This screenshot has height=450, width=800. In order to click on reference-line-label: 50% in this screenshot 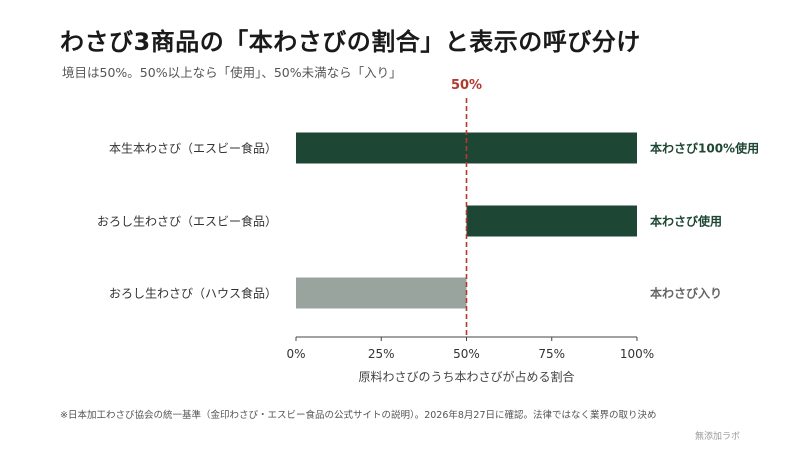, I will do `click(466, 85)`.